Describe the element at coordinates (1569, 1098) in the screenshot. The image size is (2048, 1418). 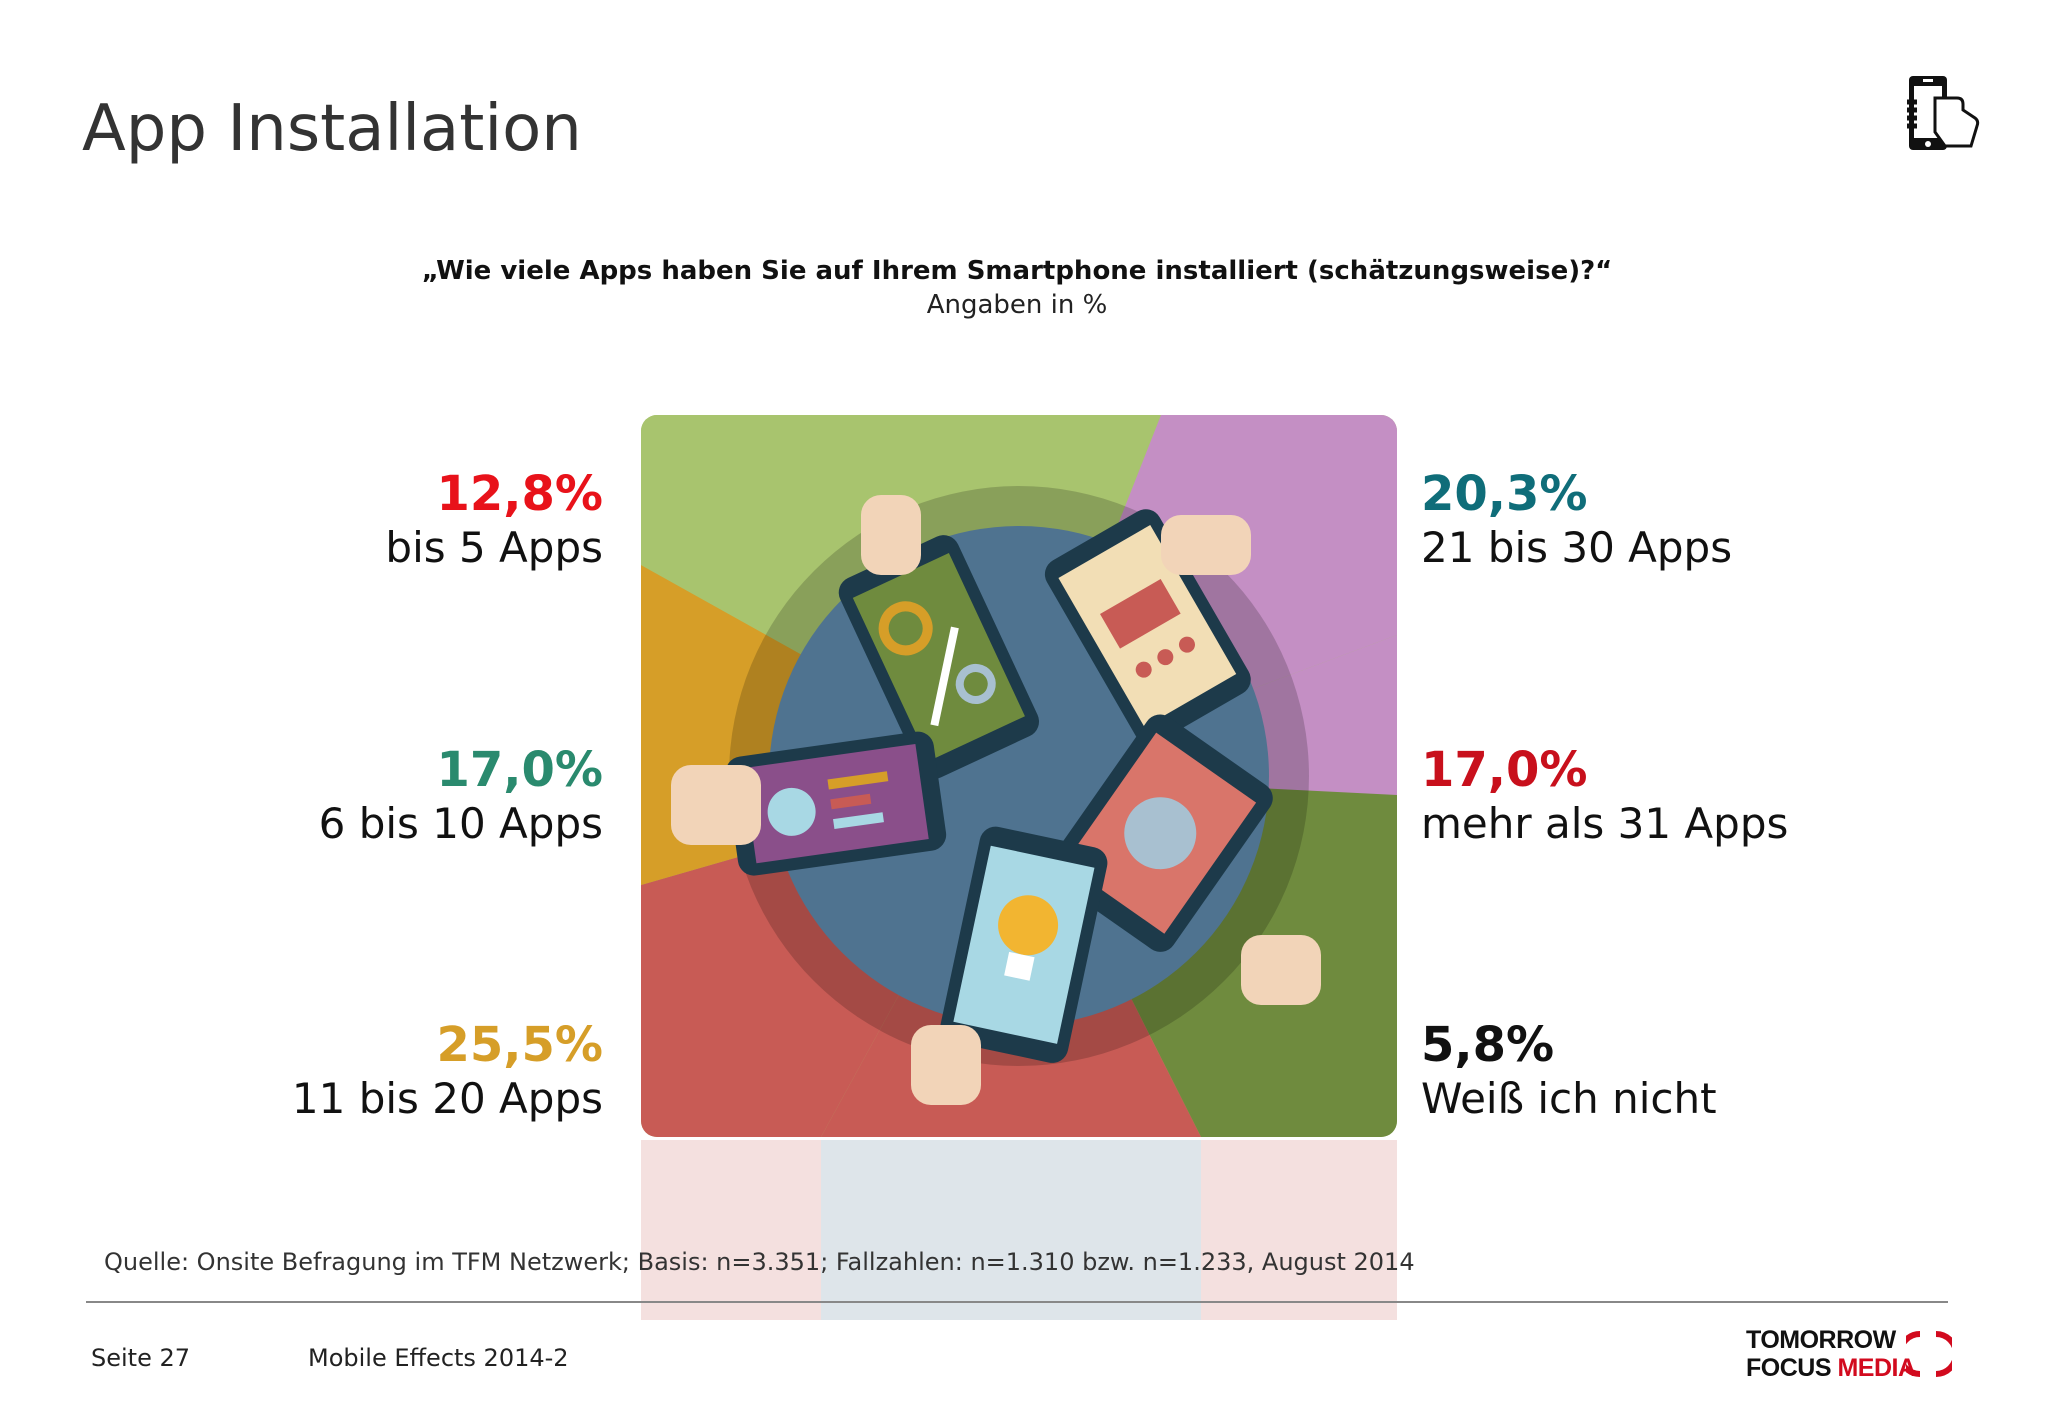
I see `stat-label: Weiß ich nicht` at that location.